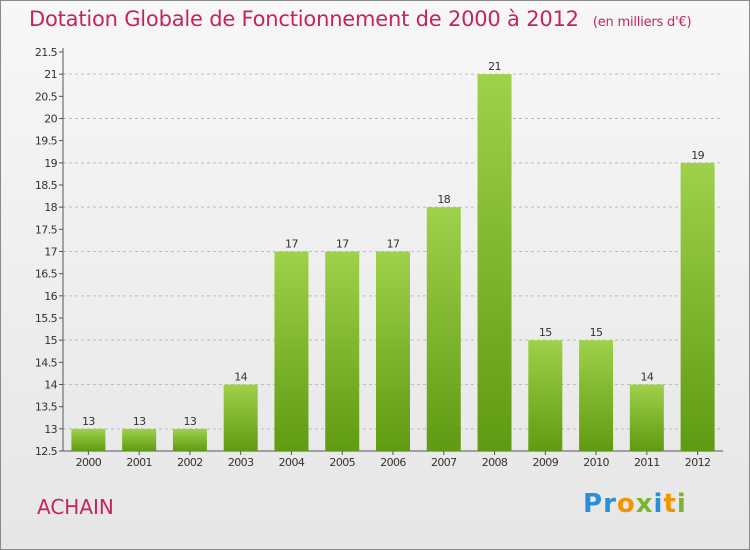 The width and height of the screenshot is (750, 550). Describe the element at coordinates (342, 462) in the screenshot. I see `x-tick-label: 2005` at that location.